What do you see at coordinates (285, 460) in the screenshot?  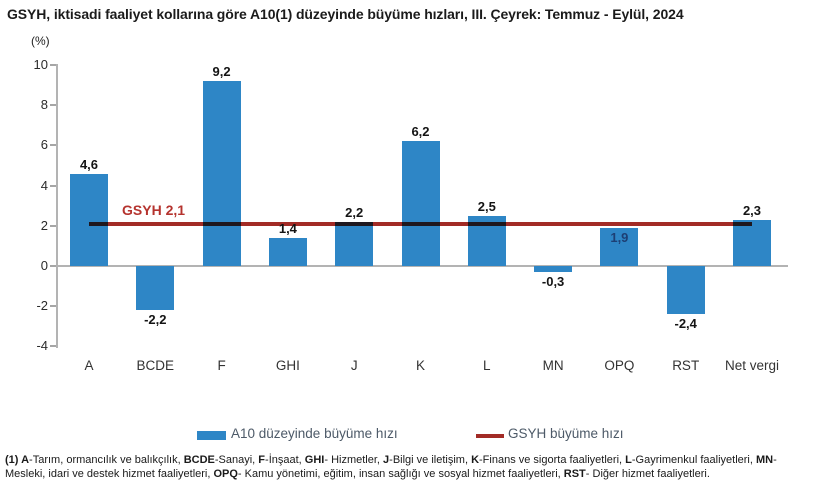 I see `footnote-text: -İnşaat,` at bounding box center [285, 460].